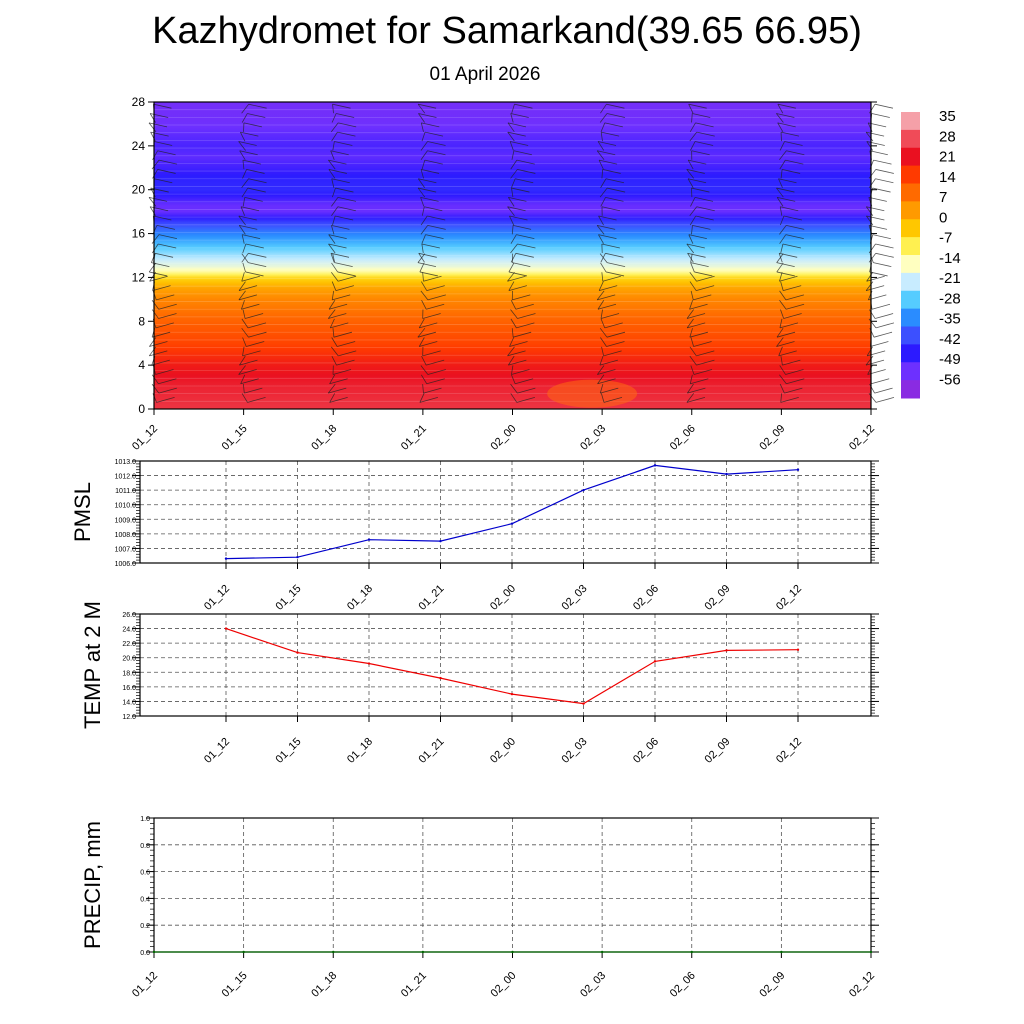  What do you see at coordinates (145, 953) in the screenshot?
I see `y-tick-label: 0.0` at bounding box center [145, 953].